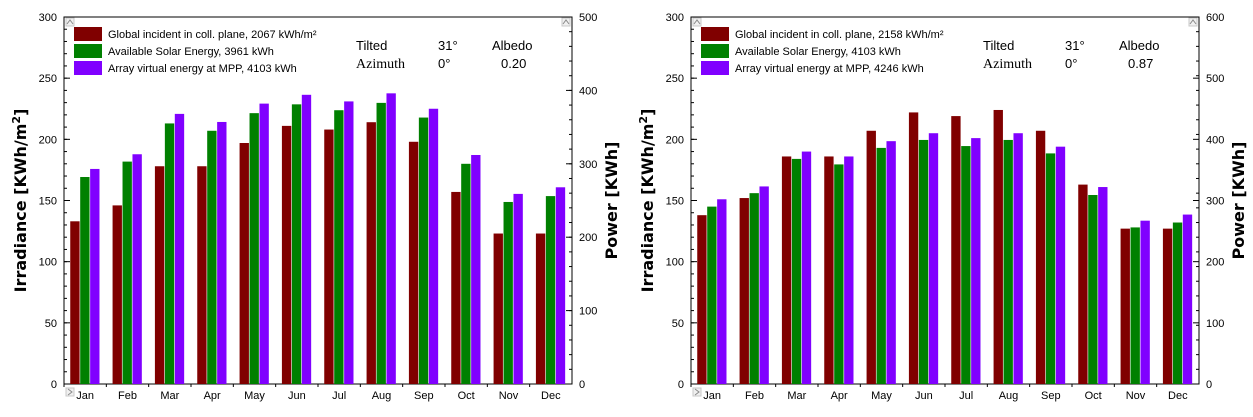  Describe the element at coordinates (212, 396) in the screenshot. I see `x-tick-label: Apr` at that location.